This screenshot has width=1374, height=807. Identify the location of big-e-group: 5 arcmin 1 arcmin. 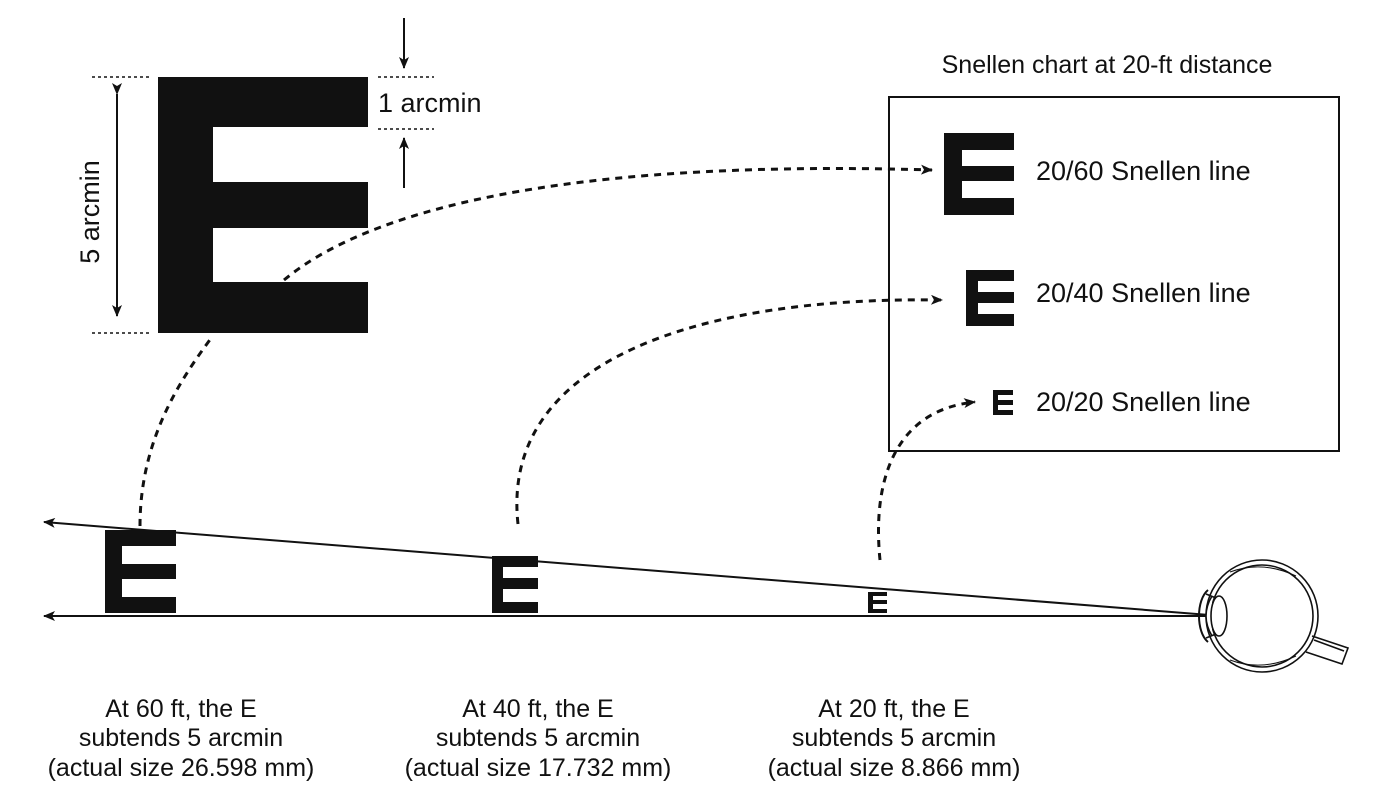
(278, 176).